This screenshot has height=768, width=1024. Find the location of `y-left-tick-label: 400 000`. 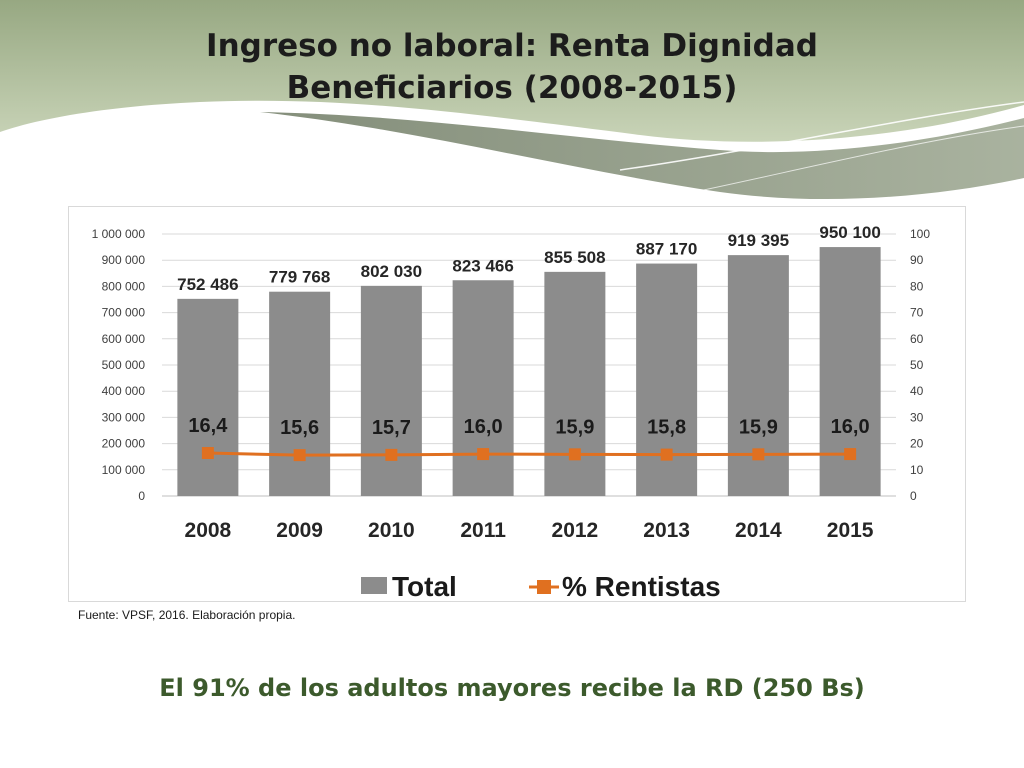

y-left-tick-label: 400 000 is located at coordinates (124, 391).